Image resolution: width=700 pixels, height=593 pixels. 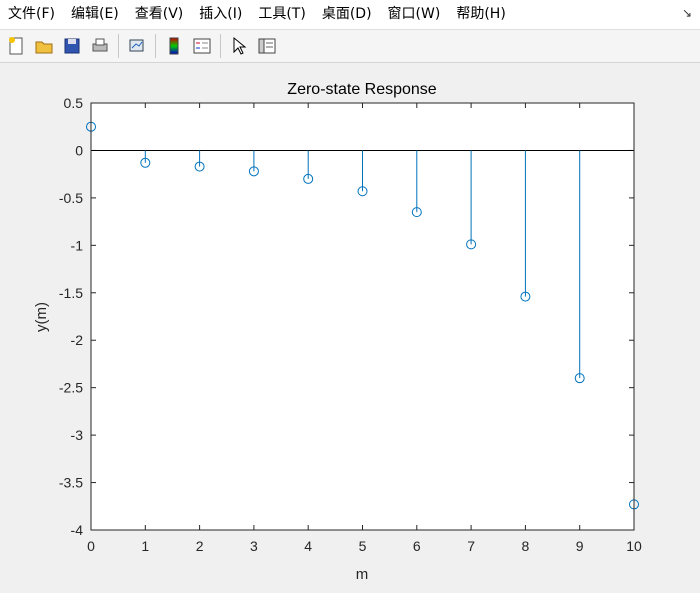 What do you see at coordinates (471, 546) in the screenshot?
I see `x-tick-label: 7` at bounding box center [471, 546].